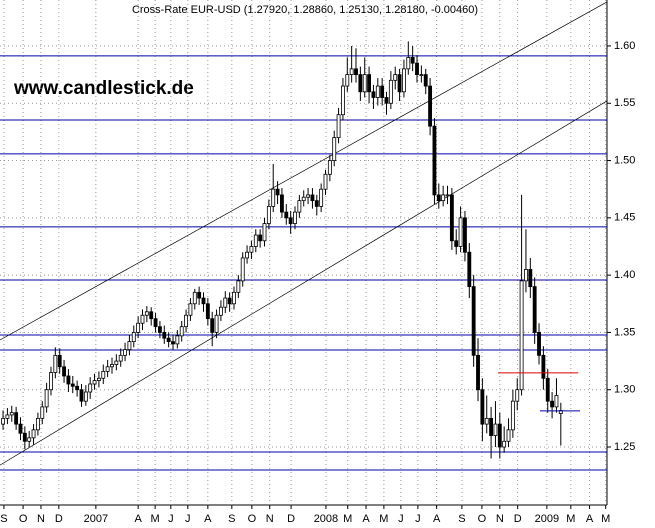 The height and width of the screenshot is (528, 655). Describe the element at coordinates (624, 275) in the screenshot. I see `y-tick-label: 1.40` at that location.